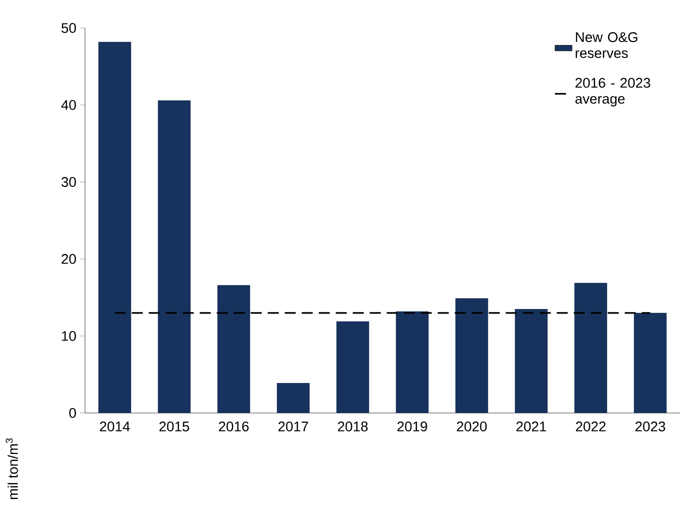 Image resolution: width=686 pixels, height=506 pixels. I want to click on legend-label: 2016 - 2023 average, so click(612, 92).